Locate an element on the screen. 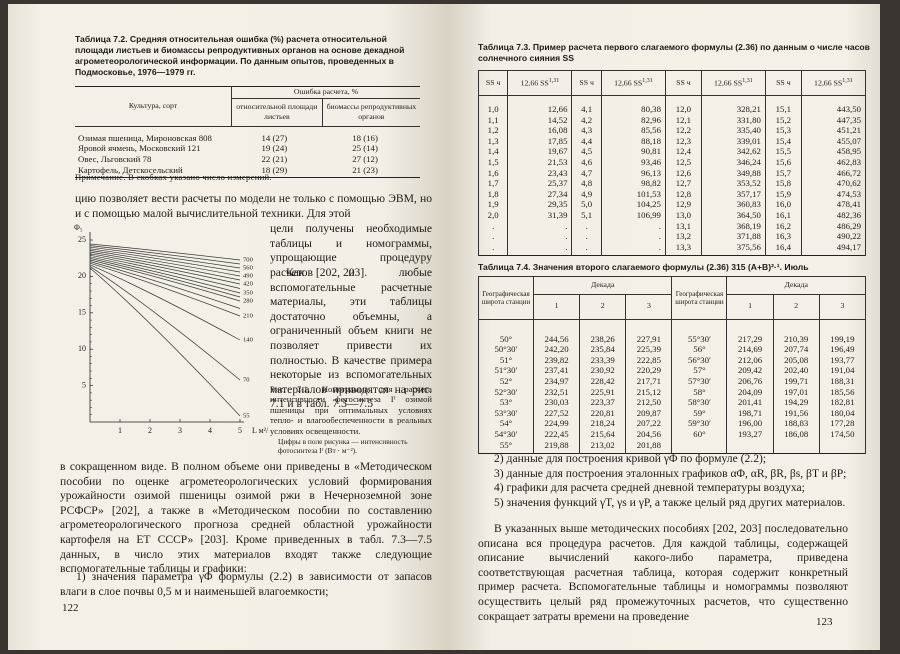 The height and width of the screenshot is (654, 900). table-cell: 16,0 is located at coordinates (783, 204).